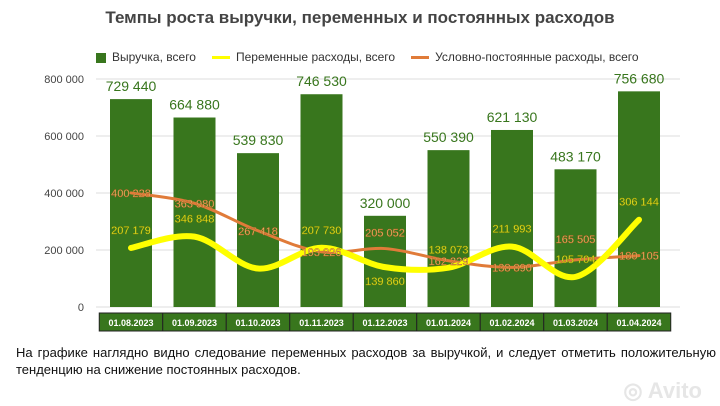  What do you see at coordinates (194, 105) in the screenshot?
I see `bar-data-label: 664 880` at bounding box center [194, 105].